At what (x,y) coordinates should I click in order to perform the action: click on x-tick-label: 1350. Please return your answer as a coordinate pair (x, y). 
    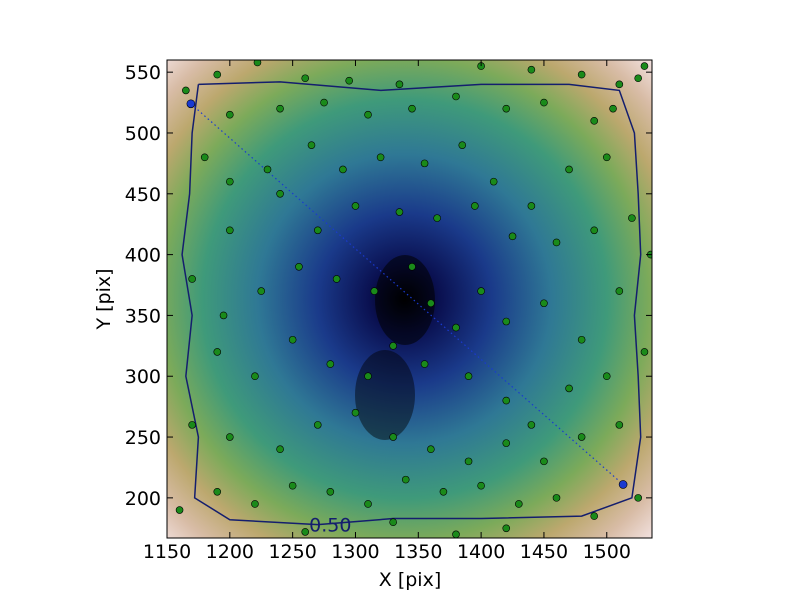
    Looking at the image, I should click on (418, 552).